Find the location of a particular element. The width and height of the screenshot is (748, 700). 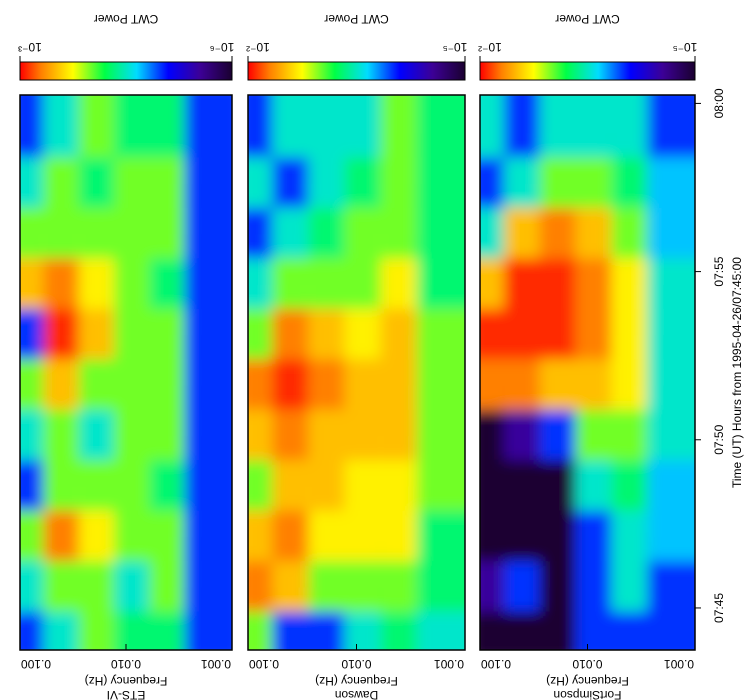

x-tick-label: 07:45 is located at coordinates (719, 608).